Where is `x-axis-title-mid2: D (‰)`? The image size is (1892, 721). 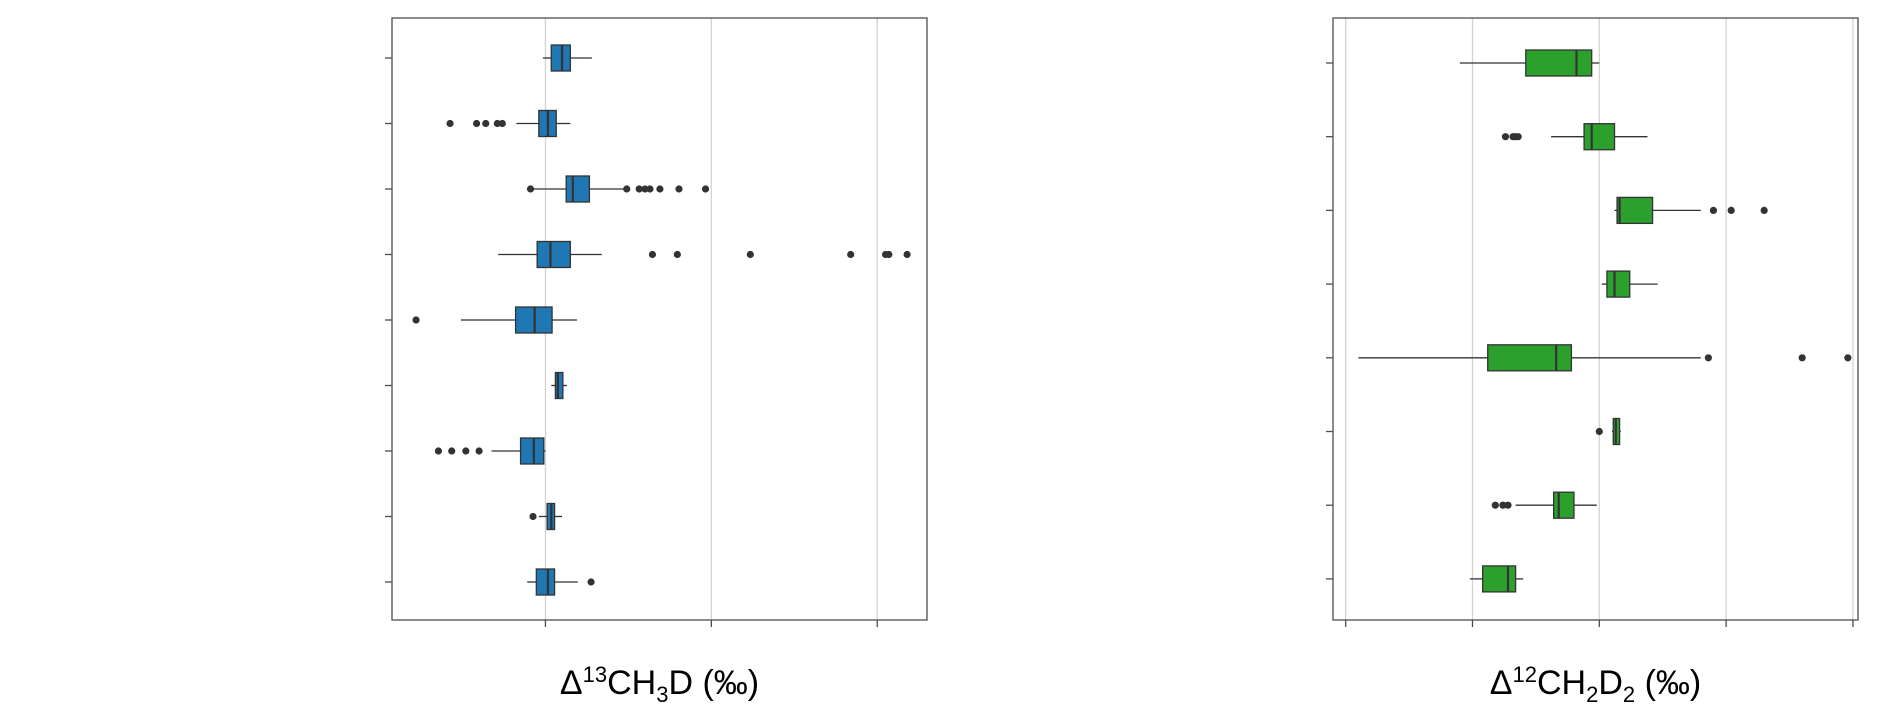 x-axis-title-mid2: D (‰) is located at coordinates (713, 683).